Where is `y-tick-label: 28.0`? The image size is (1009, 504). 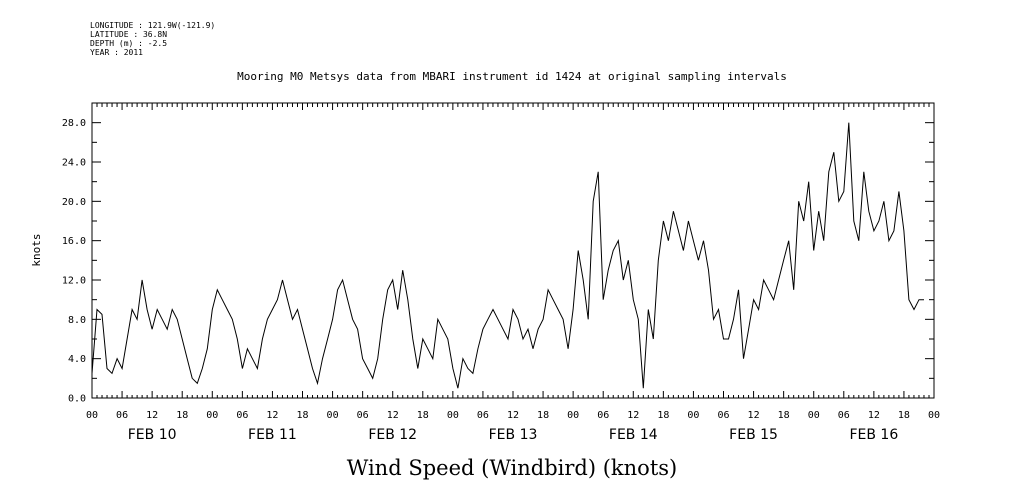 y-tick-label: 28.0 is located at coordinates (74, 123).